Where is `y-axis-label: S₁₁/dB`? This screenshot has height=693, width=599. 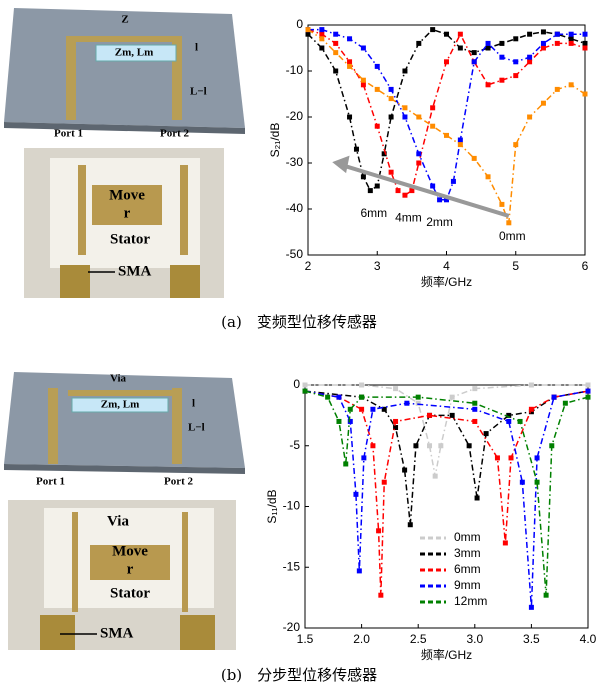
y-axis-label: S₁₁/dB is located at coordinates (272, 506).